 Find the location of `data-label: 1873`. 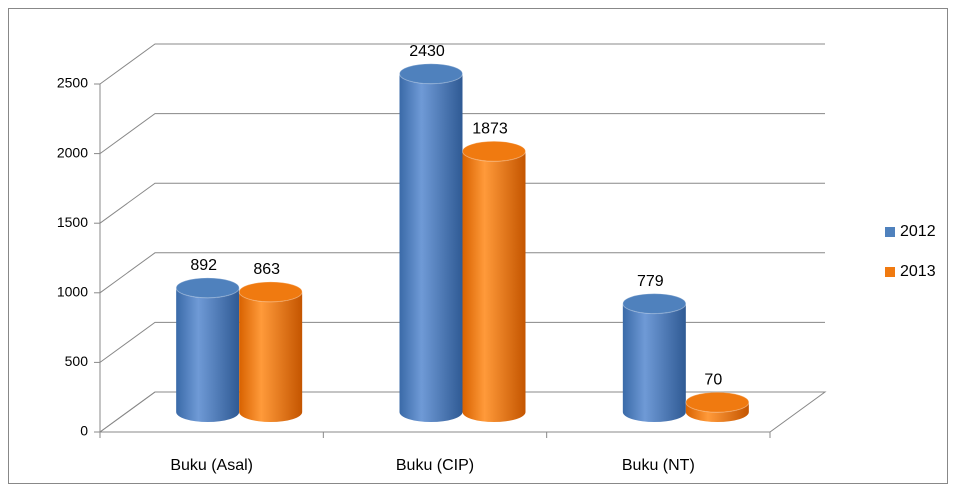

data-label: 1873 is located at coordinates (490, 128).